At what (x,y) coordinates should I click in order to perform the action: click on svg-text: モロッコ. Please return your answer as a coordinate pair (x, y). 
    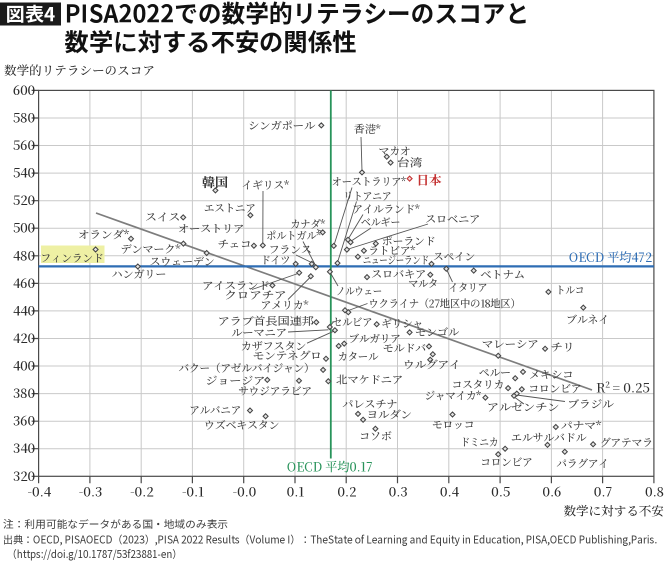
    Looking at the image, I should click on (453, 425).